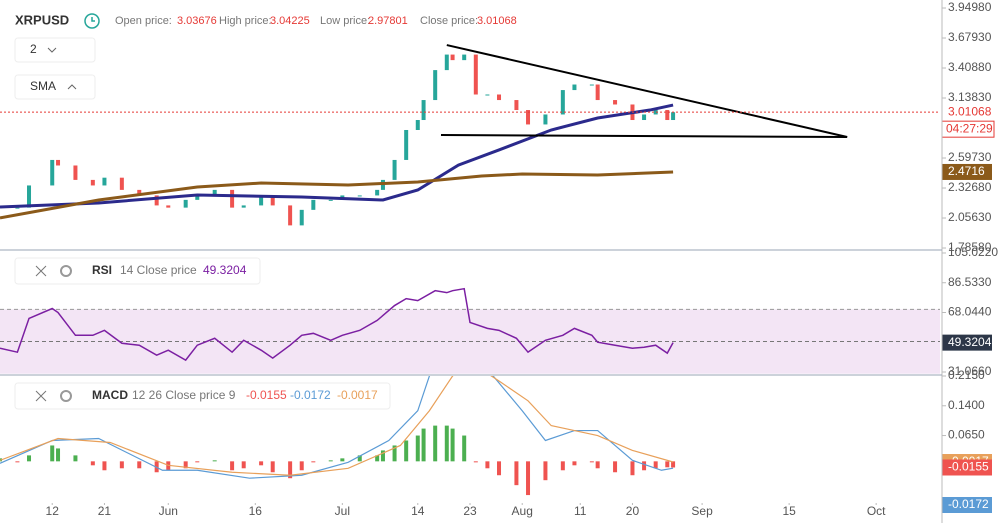  What do you see at coordinates (970, 187) in the screenshot?
I see `y-tick-label: 2.32680` at bounding box center [970, 187].